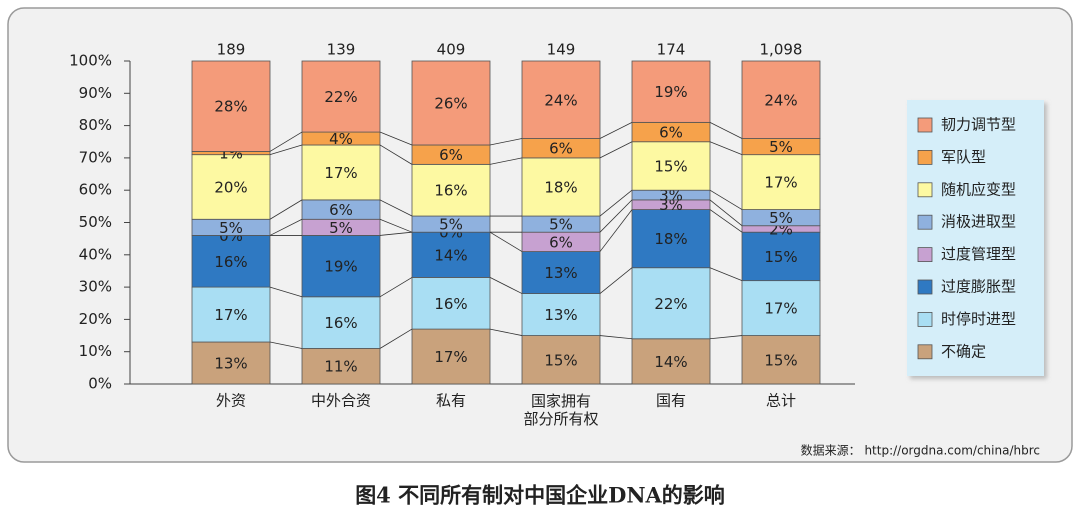  What do you see at coordinates (90, 61) in the screenshot?
I see `y-tick-label: 100%` at bounding box center [90, 61].